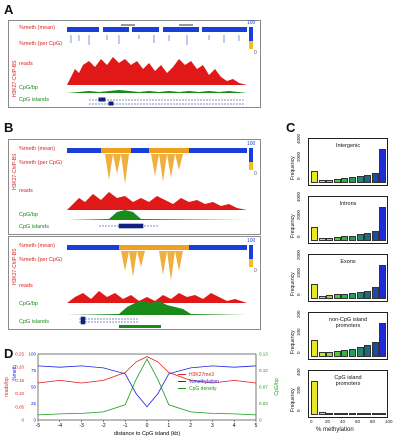  Describe the element at coordinates (9, 9) in the screenshot. I see `panel-label-a: A` at that location.